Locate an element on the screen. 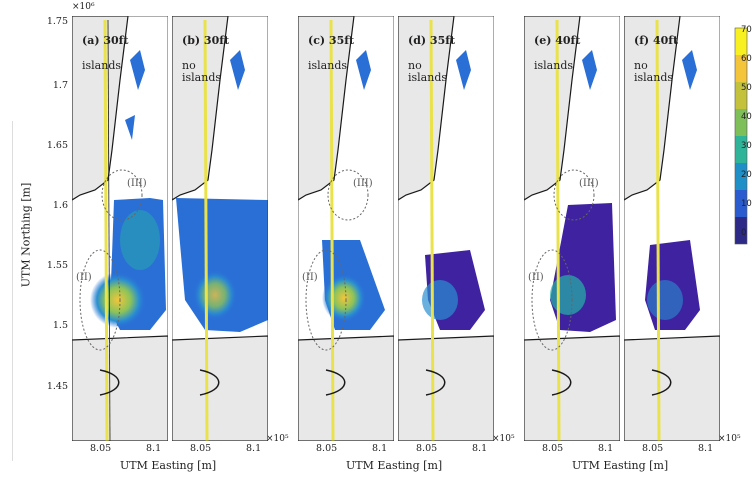 The image size is (756, 480). panel-a-map is located at coordinates (120, 228).